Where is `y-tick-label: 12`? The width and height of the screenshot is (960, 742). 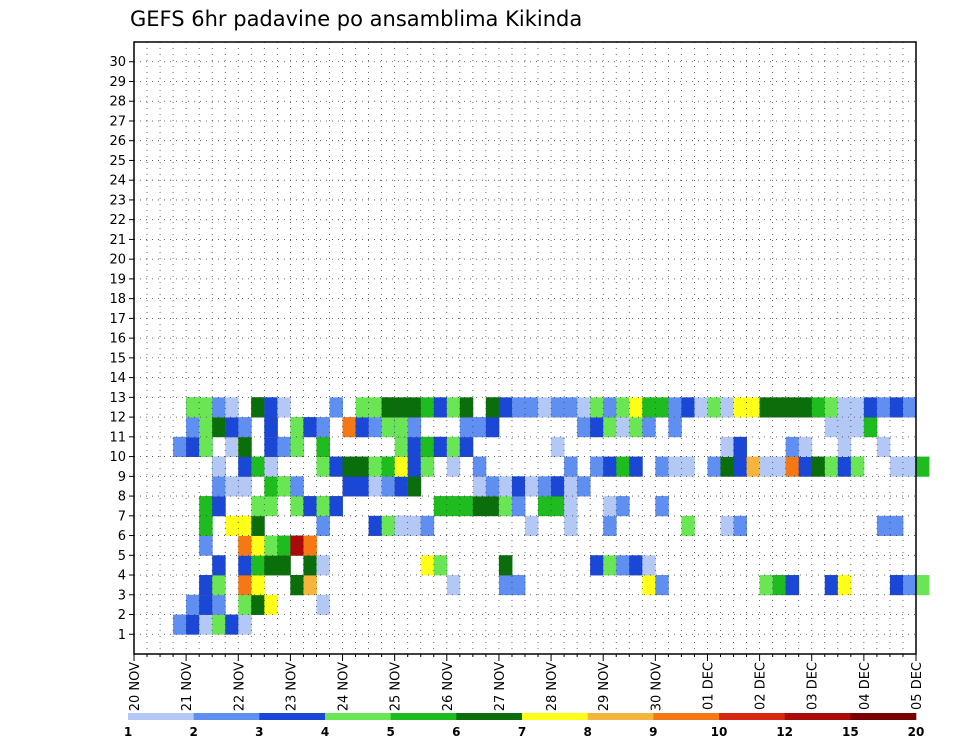 y-tick-label: 12 is located at coordinates (117, 418).